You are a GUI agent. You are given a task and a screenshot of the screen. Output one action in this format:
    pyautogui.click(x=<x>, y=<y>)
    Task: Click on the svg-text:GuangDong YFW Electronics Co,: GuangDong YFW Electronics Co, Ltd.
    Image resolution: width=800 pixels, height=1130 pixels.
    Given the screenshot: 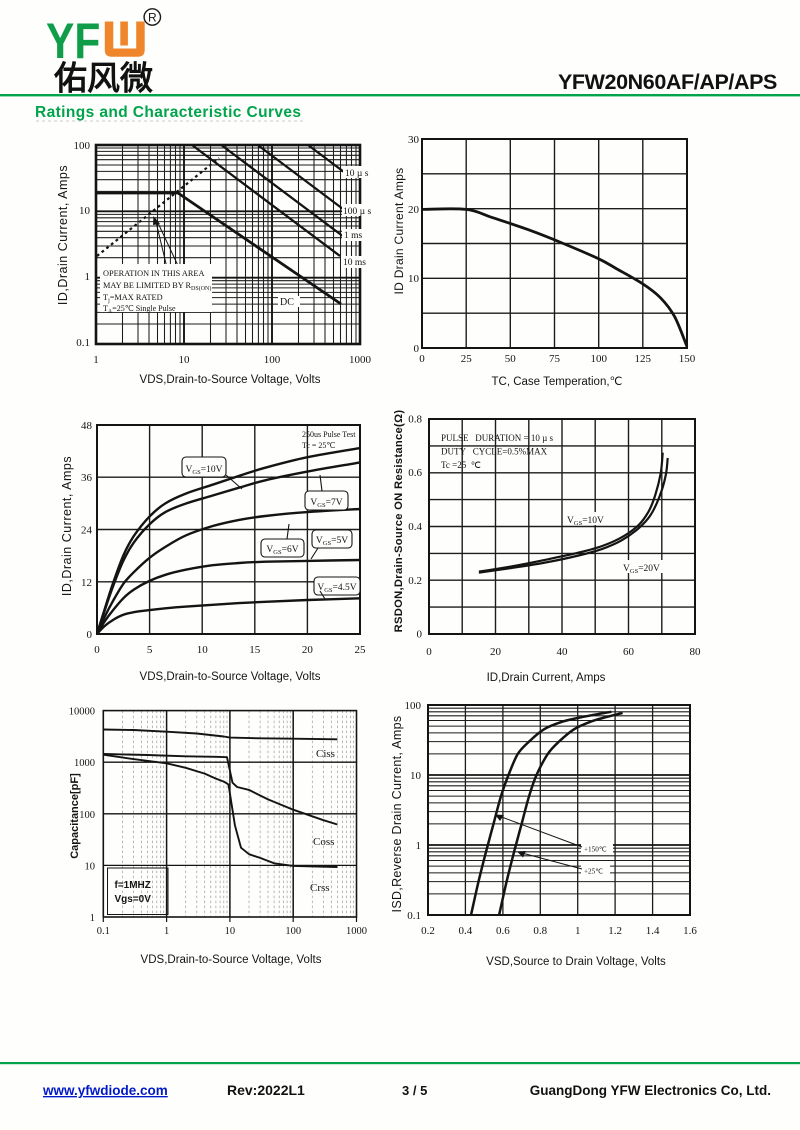 What is the action you would take?
    pyautogui.click(x=650, y=1090)
    